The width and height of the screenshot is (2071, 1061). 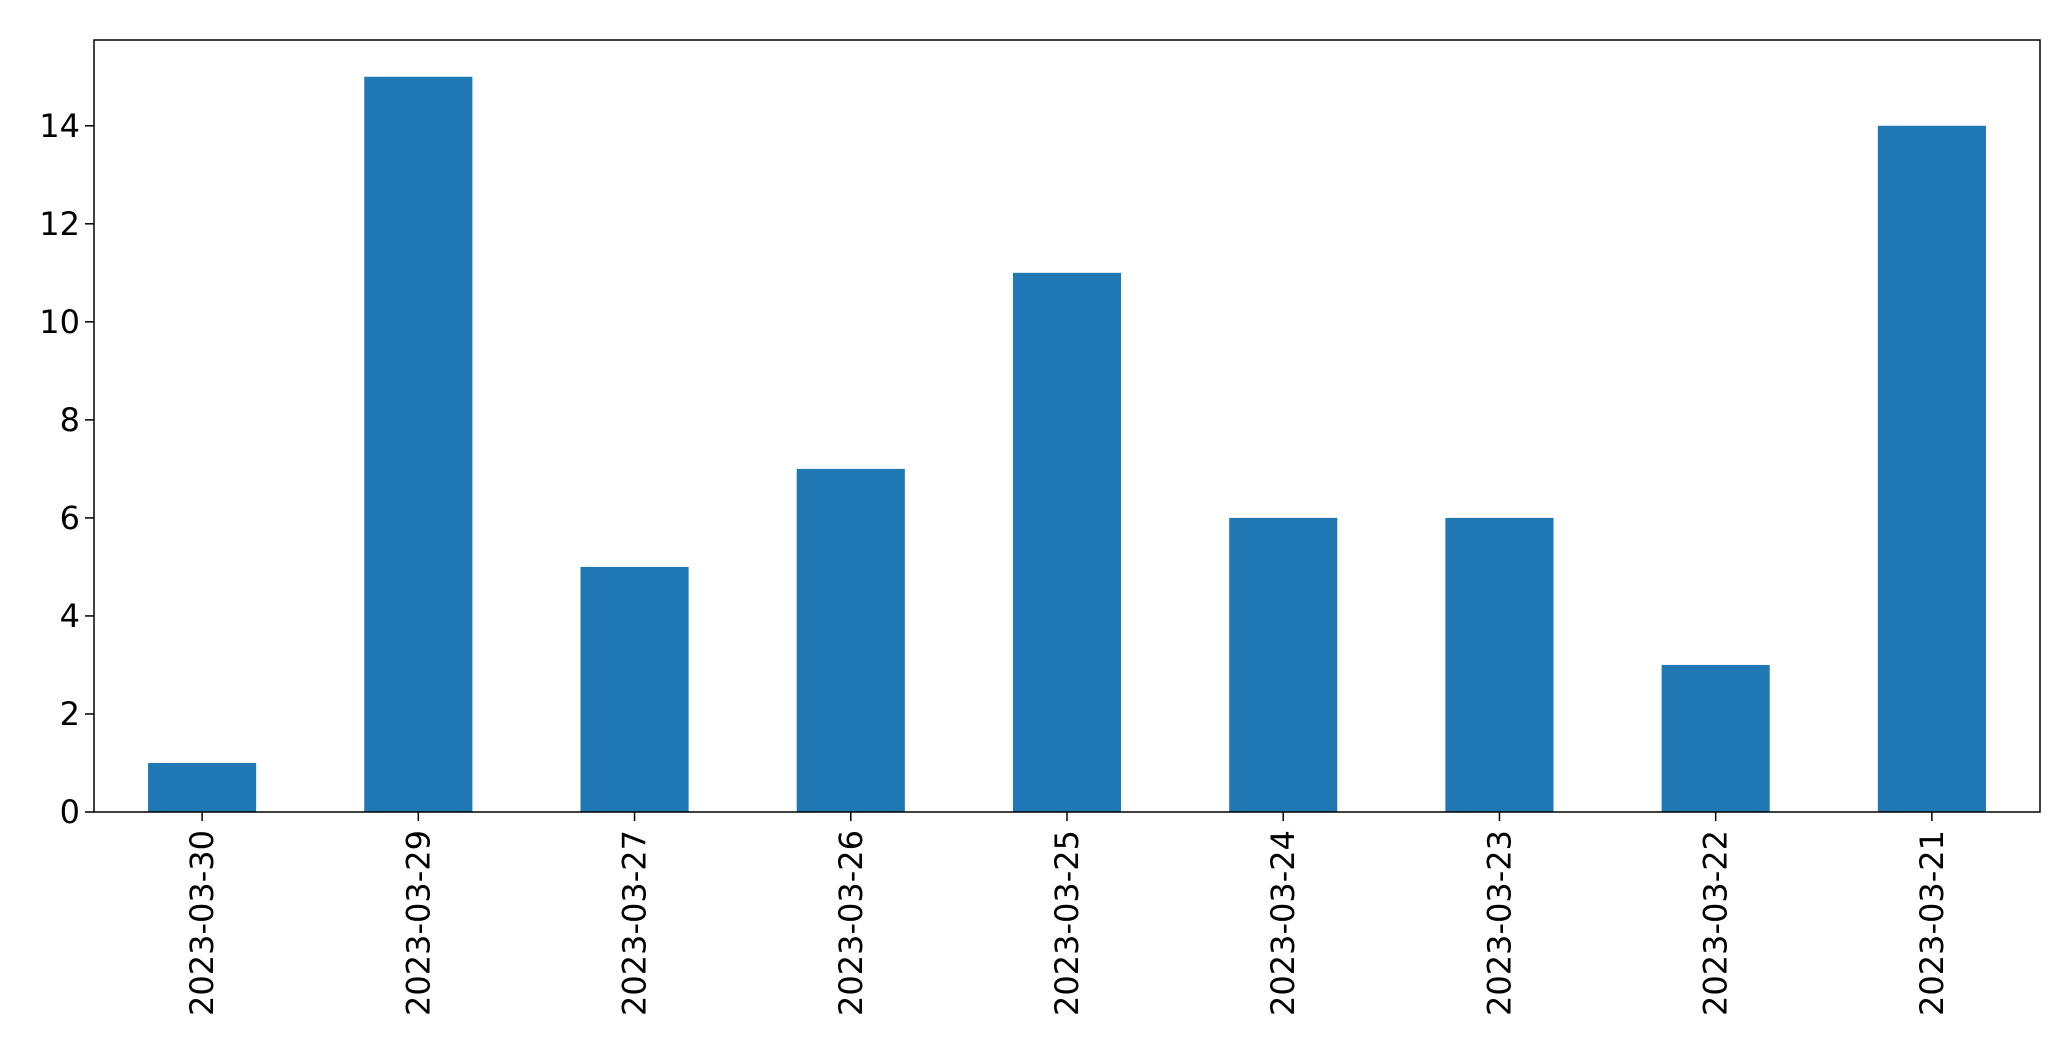 I want to click on y-tick-label: 12, so click(x=59, y=224).